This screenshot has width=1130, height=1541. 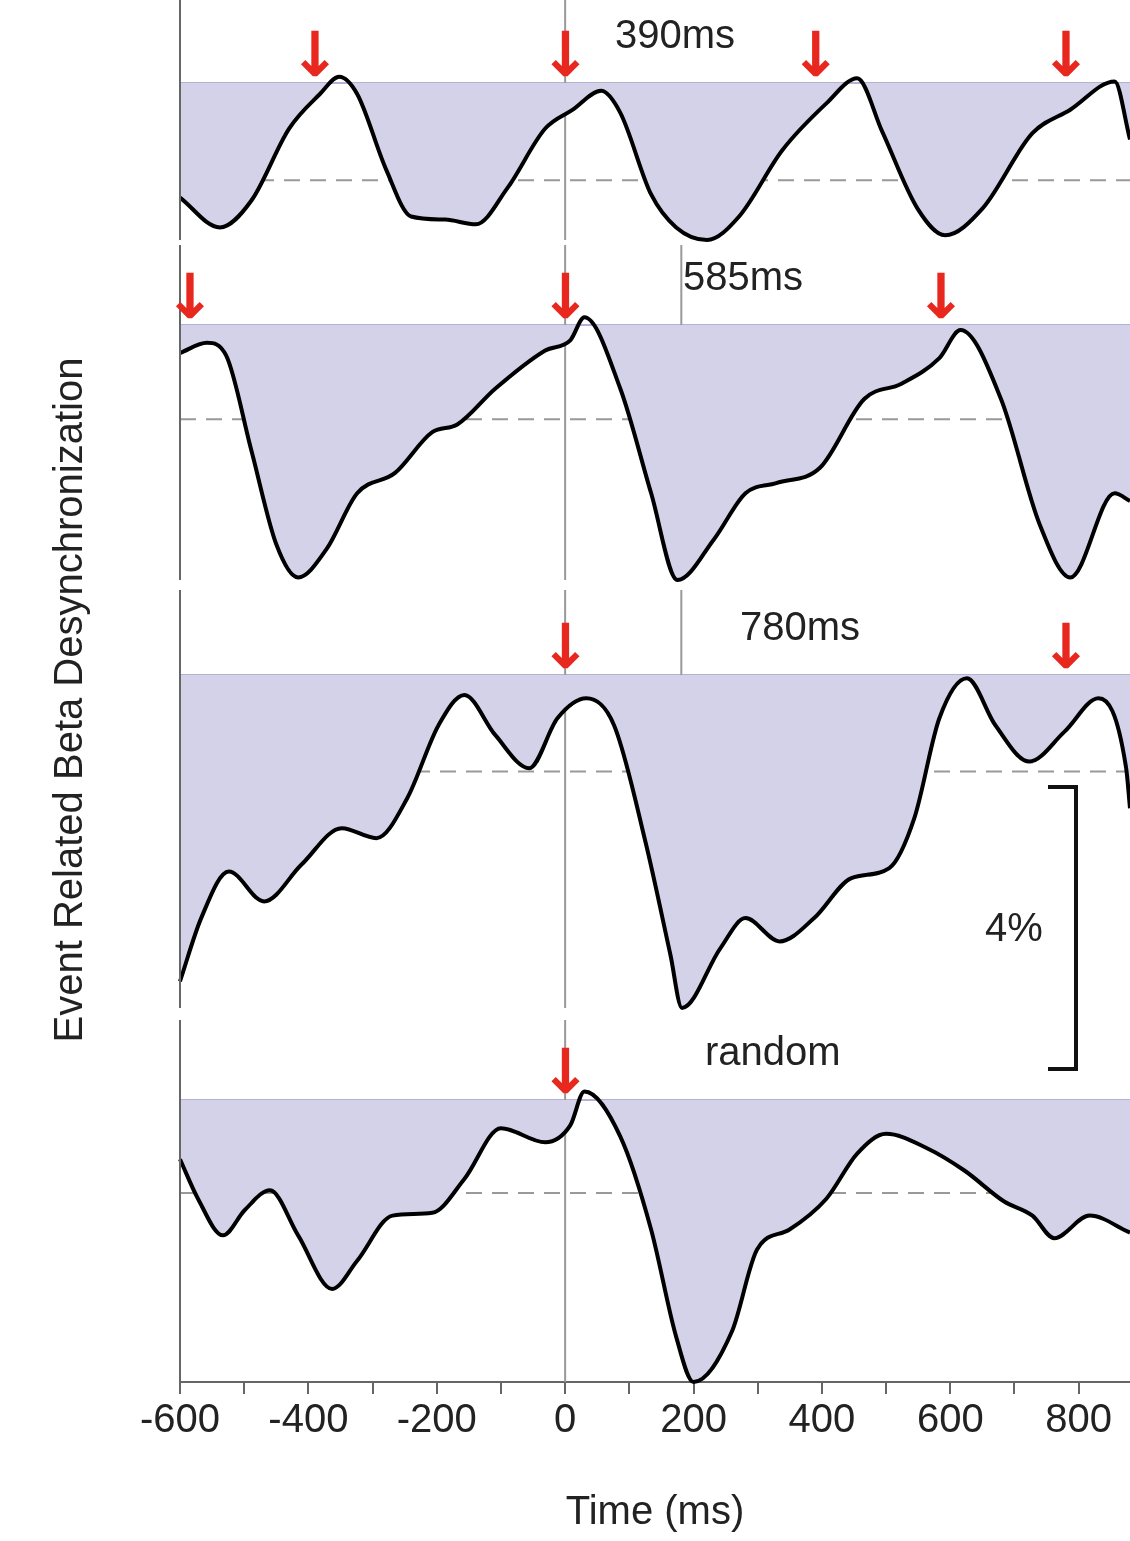 What do you see at coordinates (436, 1418) in the screenshot?
I see `x-tick-label: -200` at bounding box center [436, 1418].